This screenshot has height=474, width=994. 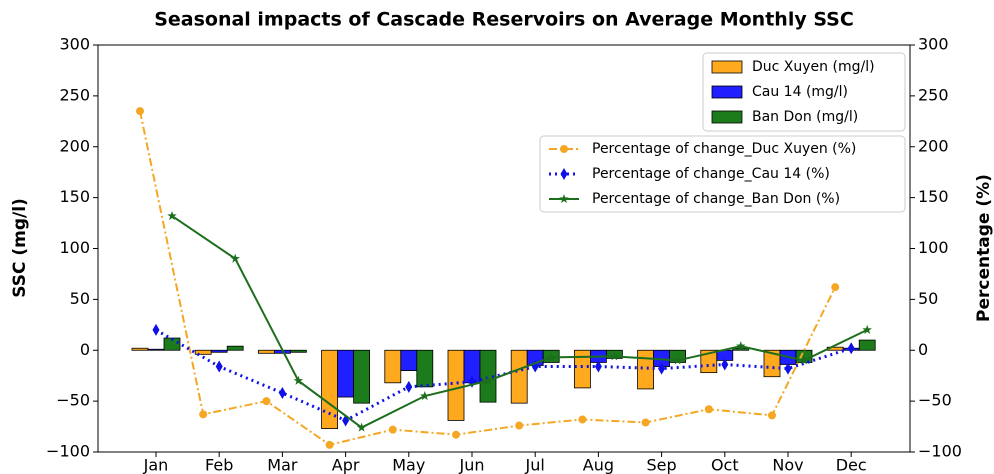 I want to click on x-tick-label: Jul, so click(x=535, y=465).